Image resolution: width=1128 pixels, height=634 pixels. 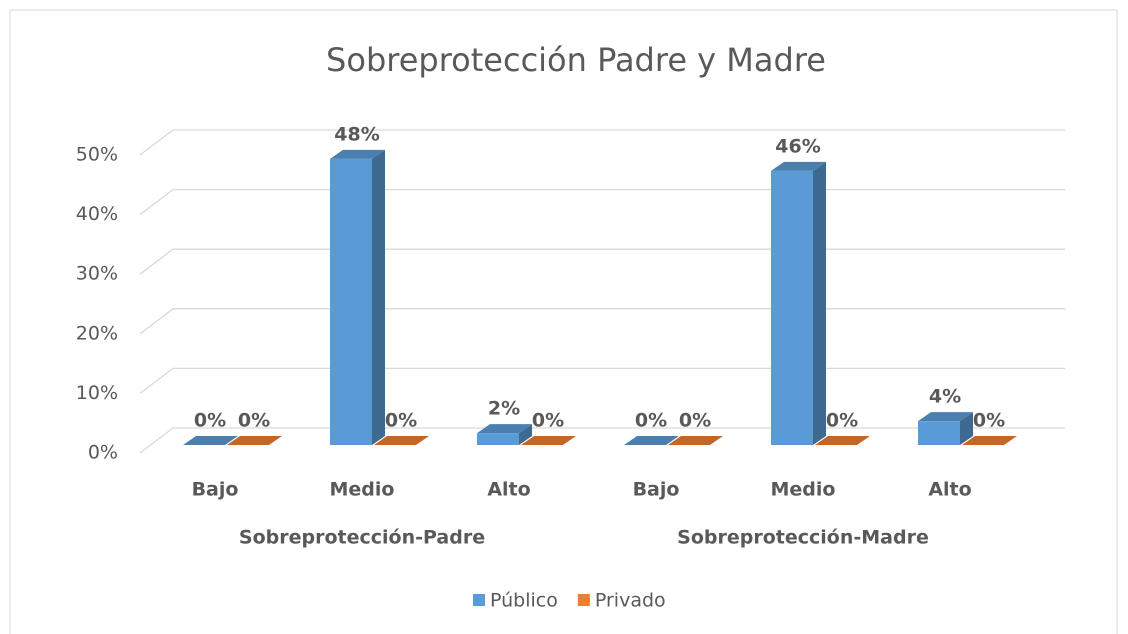 I want to click on value-label: 48%, so click(x=356, y=134).